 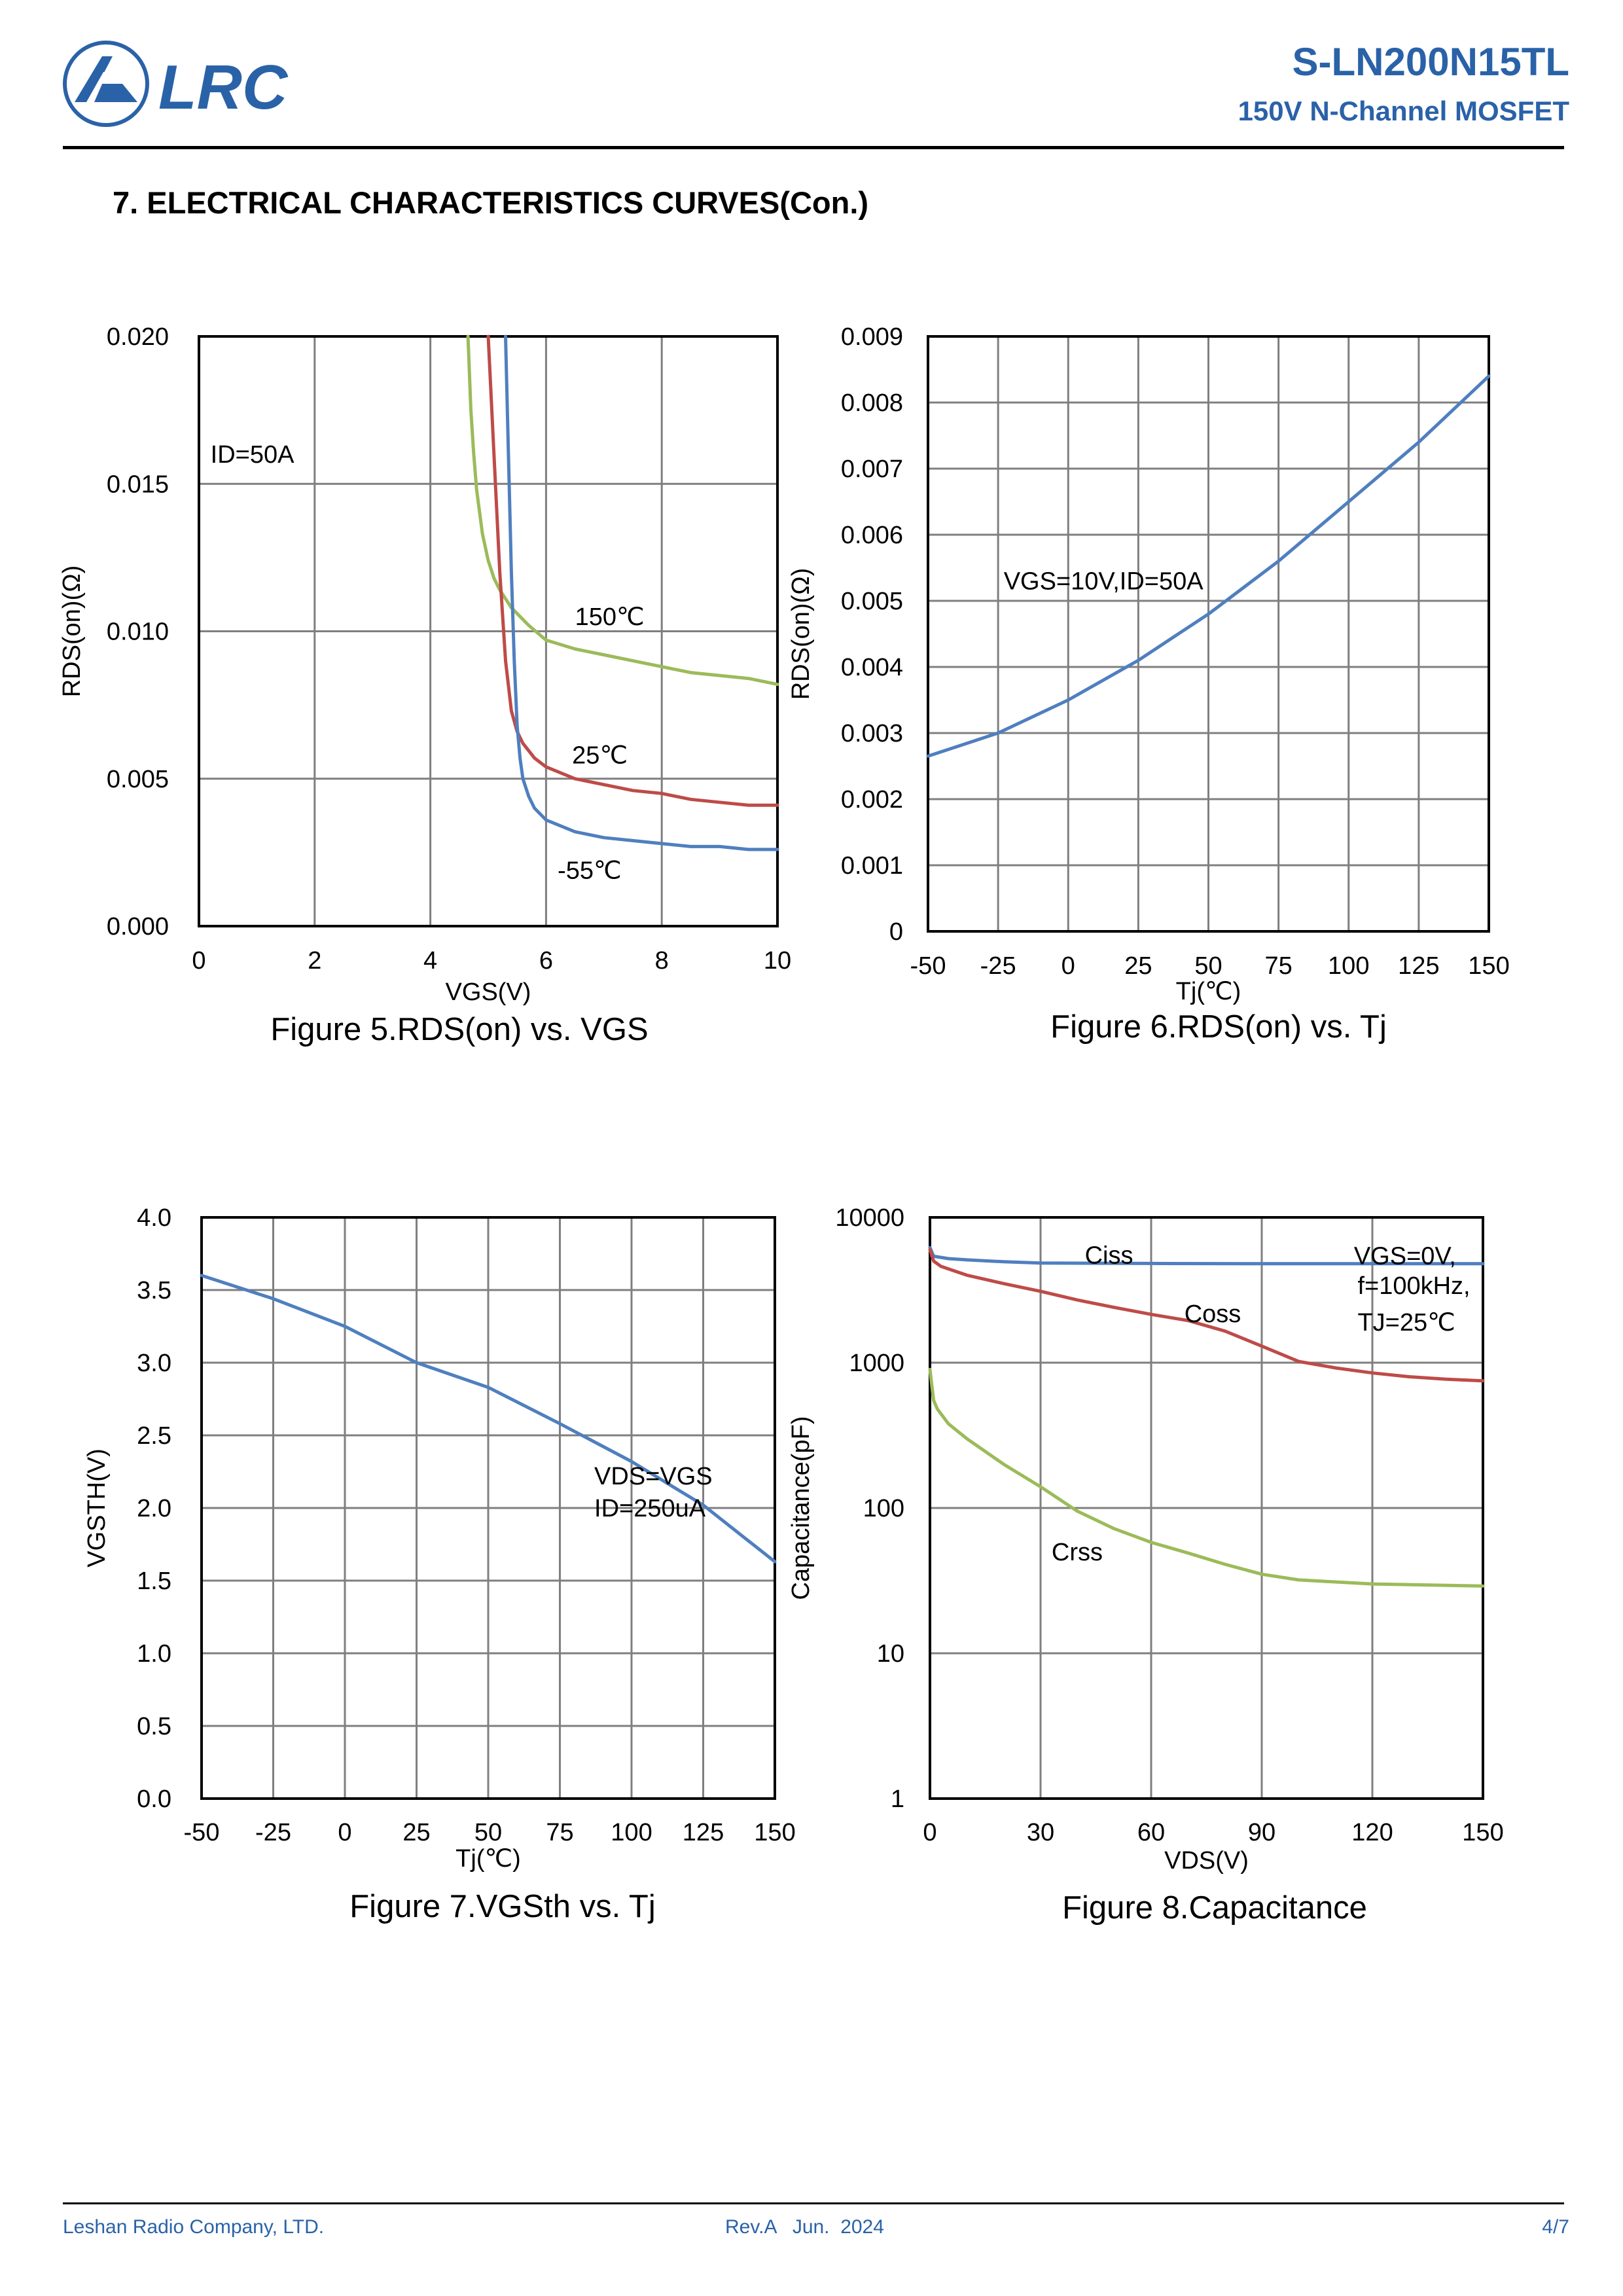 What do you see at coordinates (416, 1833) in the screenshot?
I see `fig7-x-tick-label: 25` at bounding box center [416, 1833].